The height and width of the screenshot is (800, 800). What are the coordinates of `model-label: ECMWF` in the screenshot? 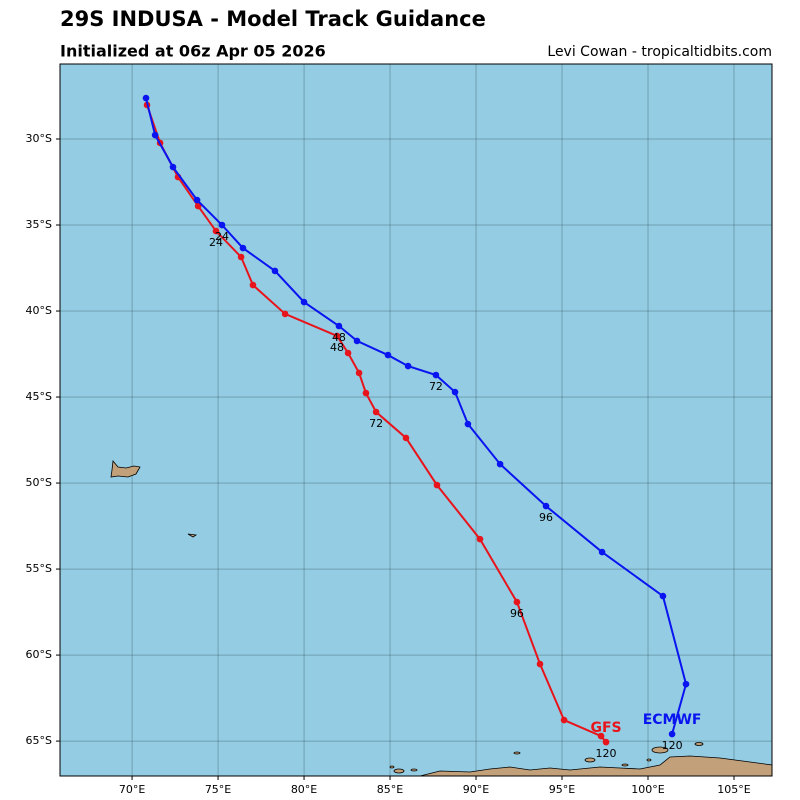 It's located at (672, 720).